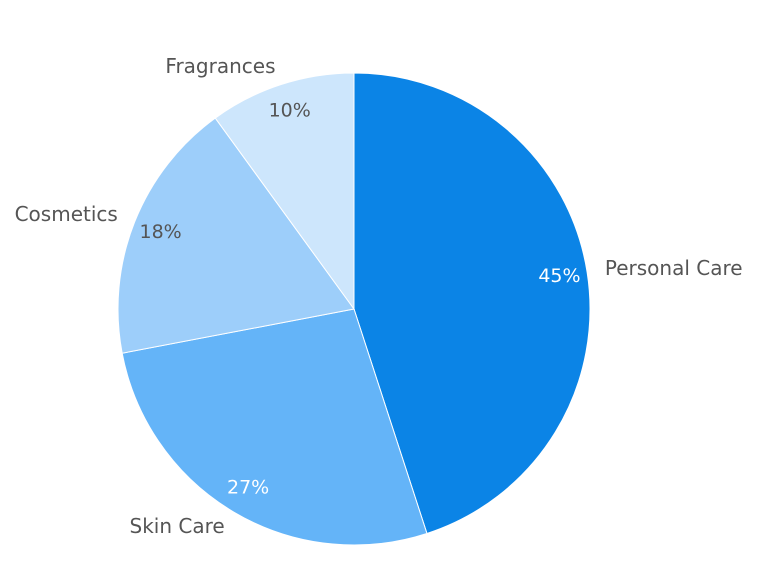 The width and height of the screenshot is (757, 581). I want to click on pie-slice-fragrances, so click(284, 191).